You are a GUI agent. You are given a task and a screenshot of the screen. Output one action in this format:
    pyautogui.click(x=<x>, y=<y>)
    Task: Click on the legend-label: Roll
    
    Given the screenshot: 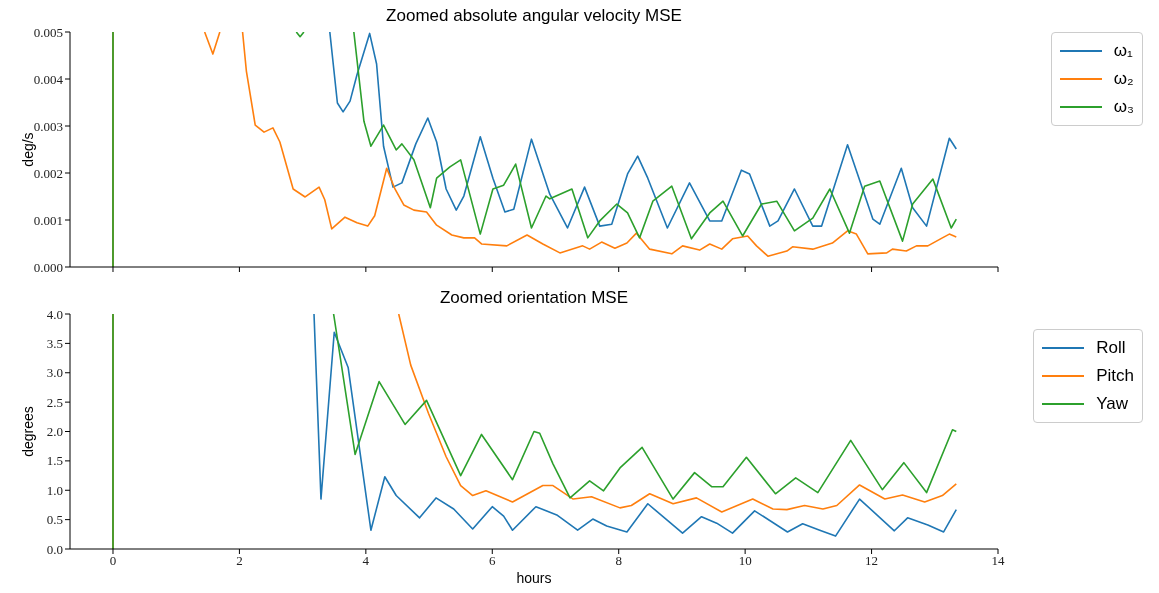 What is the action you would take?
    pyautogui.click(x=1111, y=348)
    